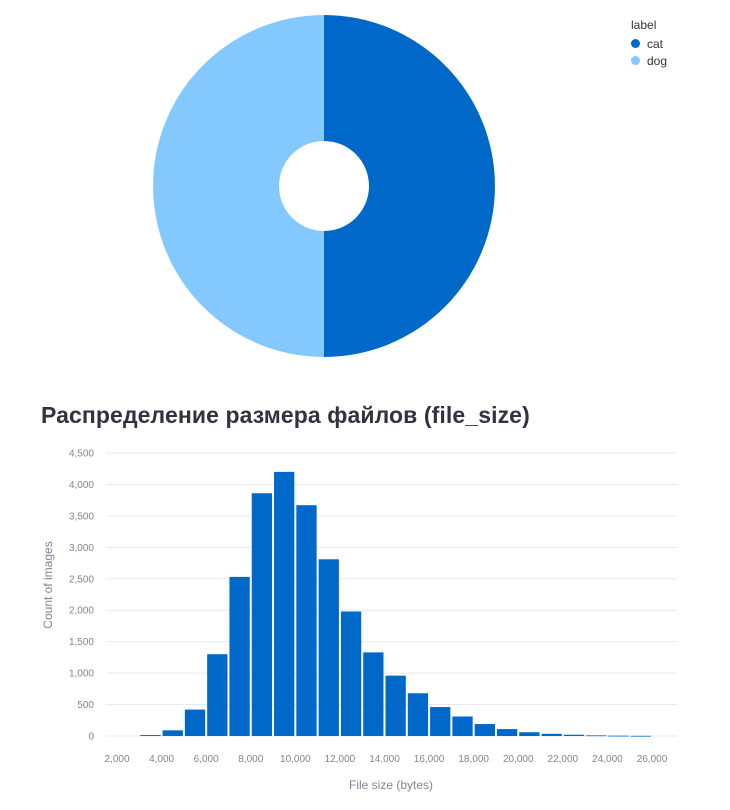  I want to click on y-tick-label: 2,000, so click(81, 611).